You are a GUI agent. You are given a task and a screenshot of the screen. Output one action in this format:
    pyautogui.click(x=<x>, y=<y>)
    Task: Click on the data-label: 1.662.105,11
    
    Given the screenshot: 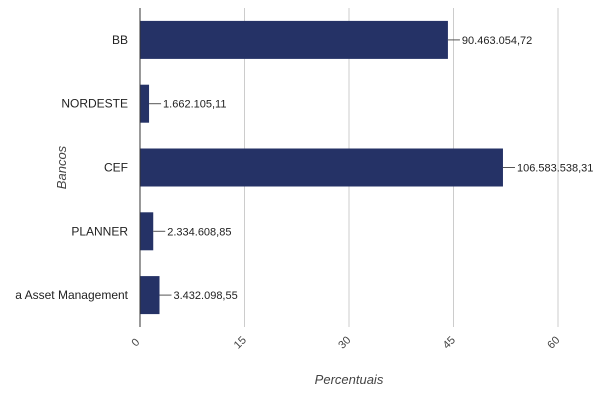 What is the action you would take?
    pyautogui.click(x=194, y=105)
    